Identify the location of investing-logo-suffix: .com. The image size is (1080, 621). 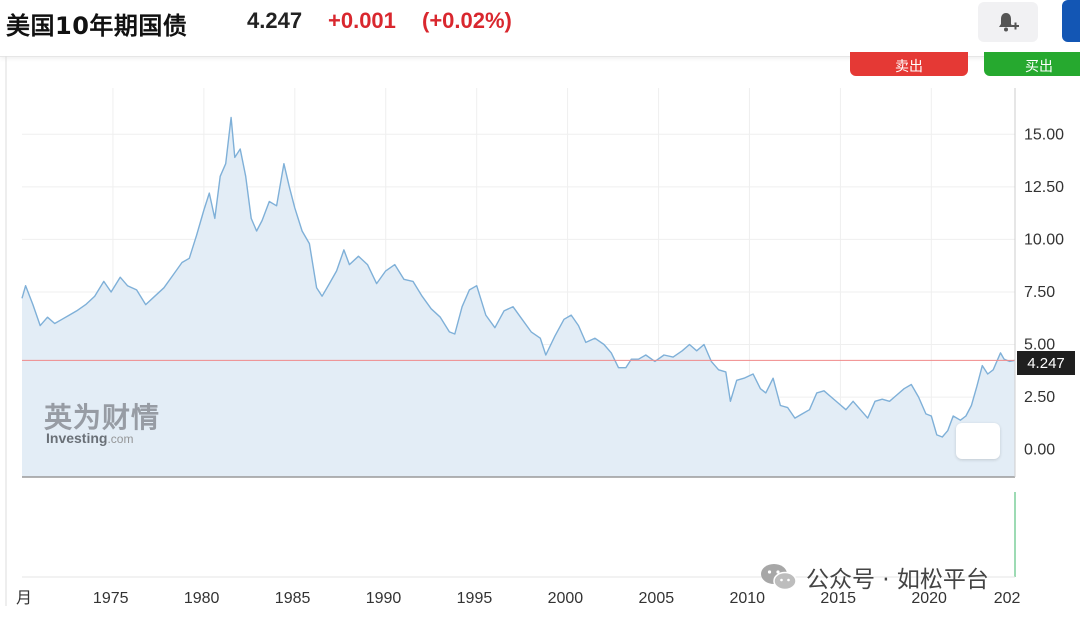
(120, 439).